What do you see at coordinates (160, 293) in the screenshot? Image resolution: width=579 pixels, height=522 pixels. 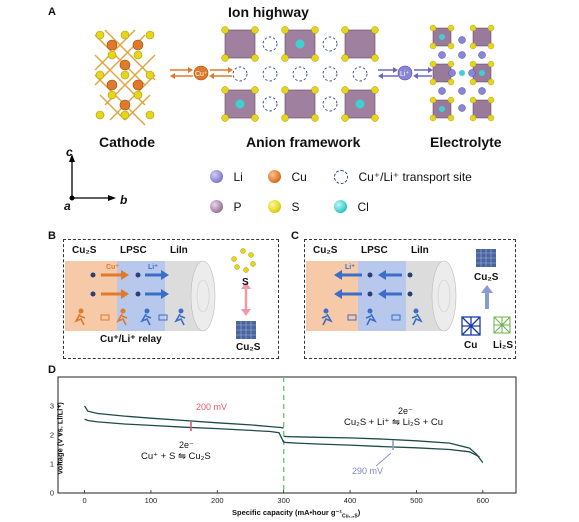 I see `panel-b-graphic` at bounding box center [160, 293].